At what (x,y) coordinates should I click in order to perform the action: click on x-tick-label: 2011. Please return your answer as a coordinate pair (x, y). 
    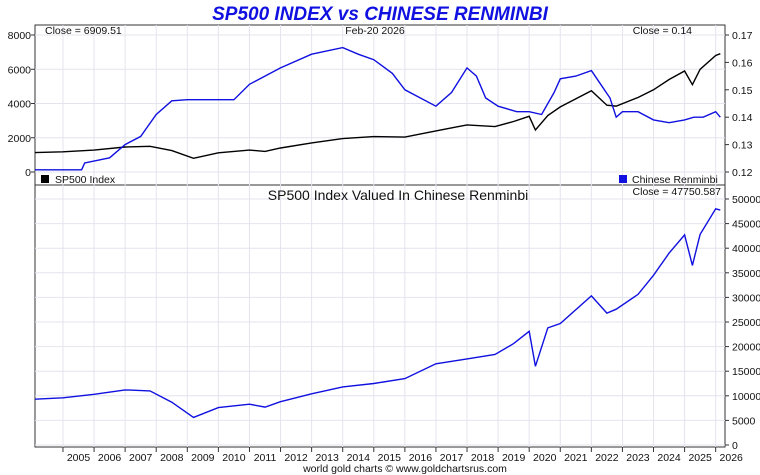
    Looking at the image, I should click on (265, 458).